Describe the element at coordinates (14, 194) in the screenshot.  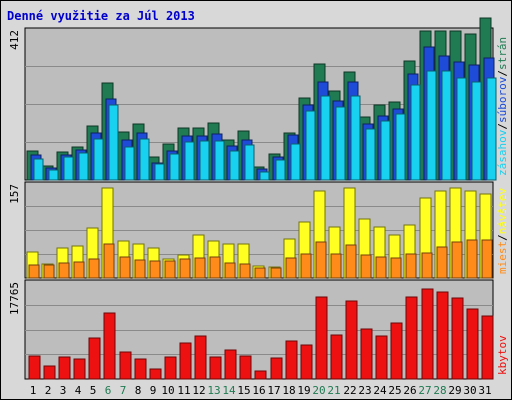
I see `max-label-middle: 157` at that location.